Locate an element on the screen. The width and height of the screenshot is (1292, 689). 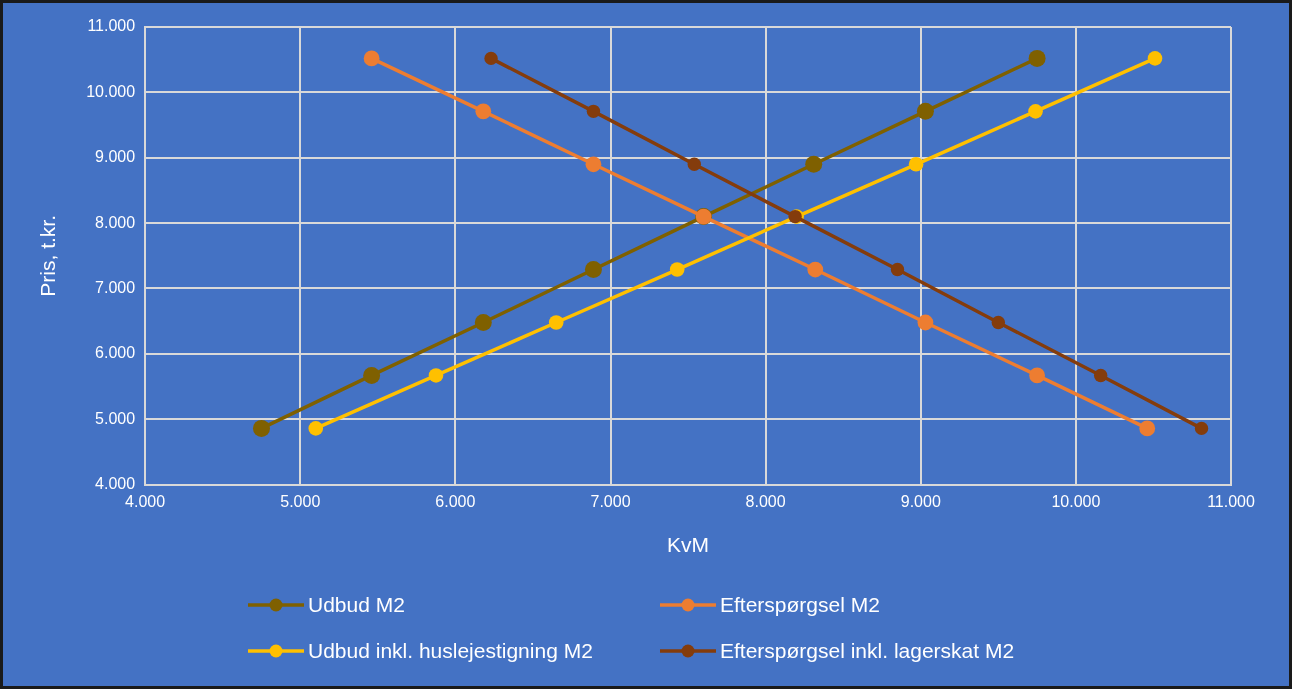
y-tick-label: 7.000 is located at coordinates (115, 287).